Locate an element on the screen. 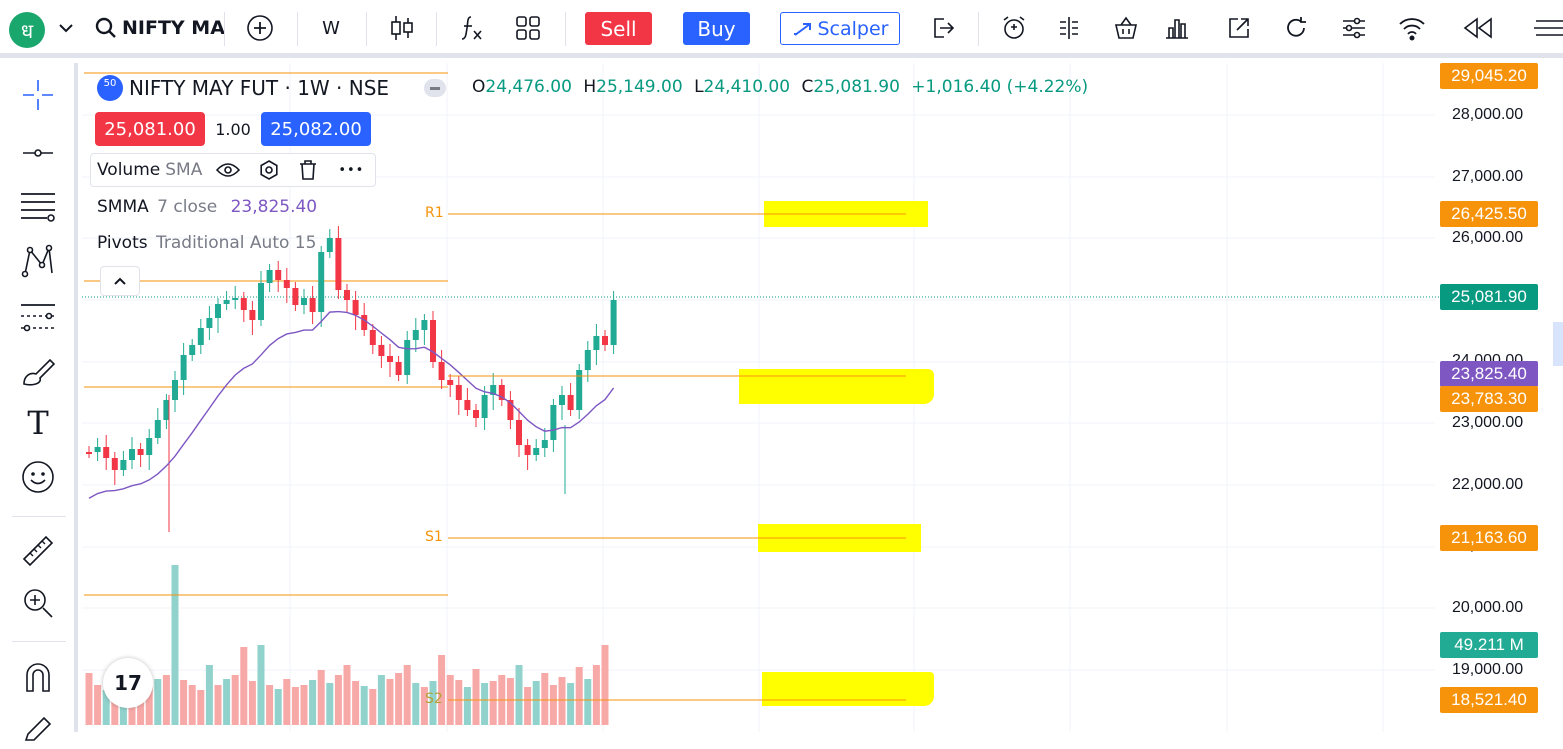 This screenshot has width=1563, height=749. basket-icon is located at coordinates (1126, 28).